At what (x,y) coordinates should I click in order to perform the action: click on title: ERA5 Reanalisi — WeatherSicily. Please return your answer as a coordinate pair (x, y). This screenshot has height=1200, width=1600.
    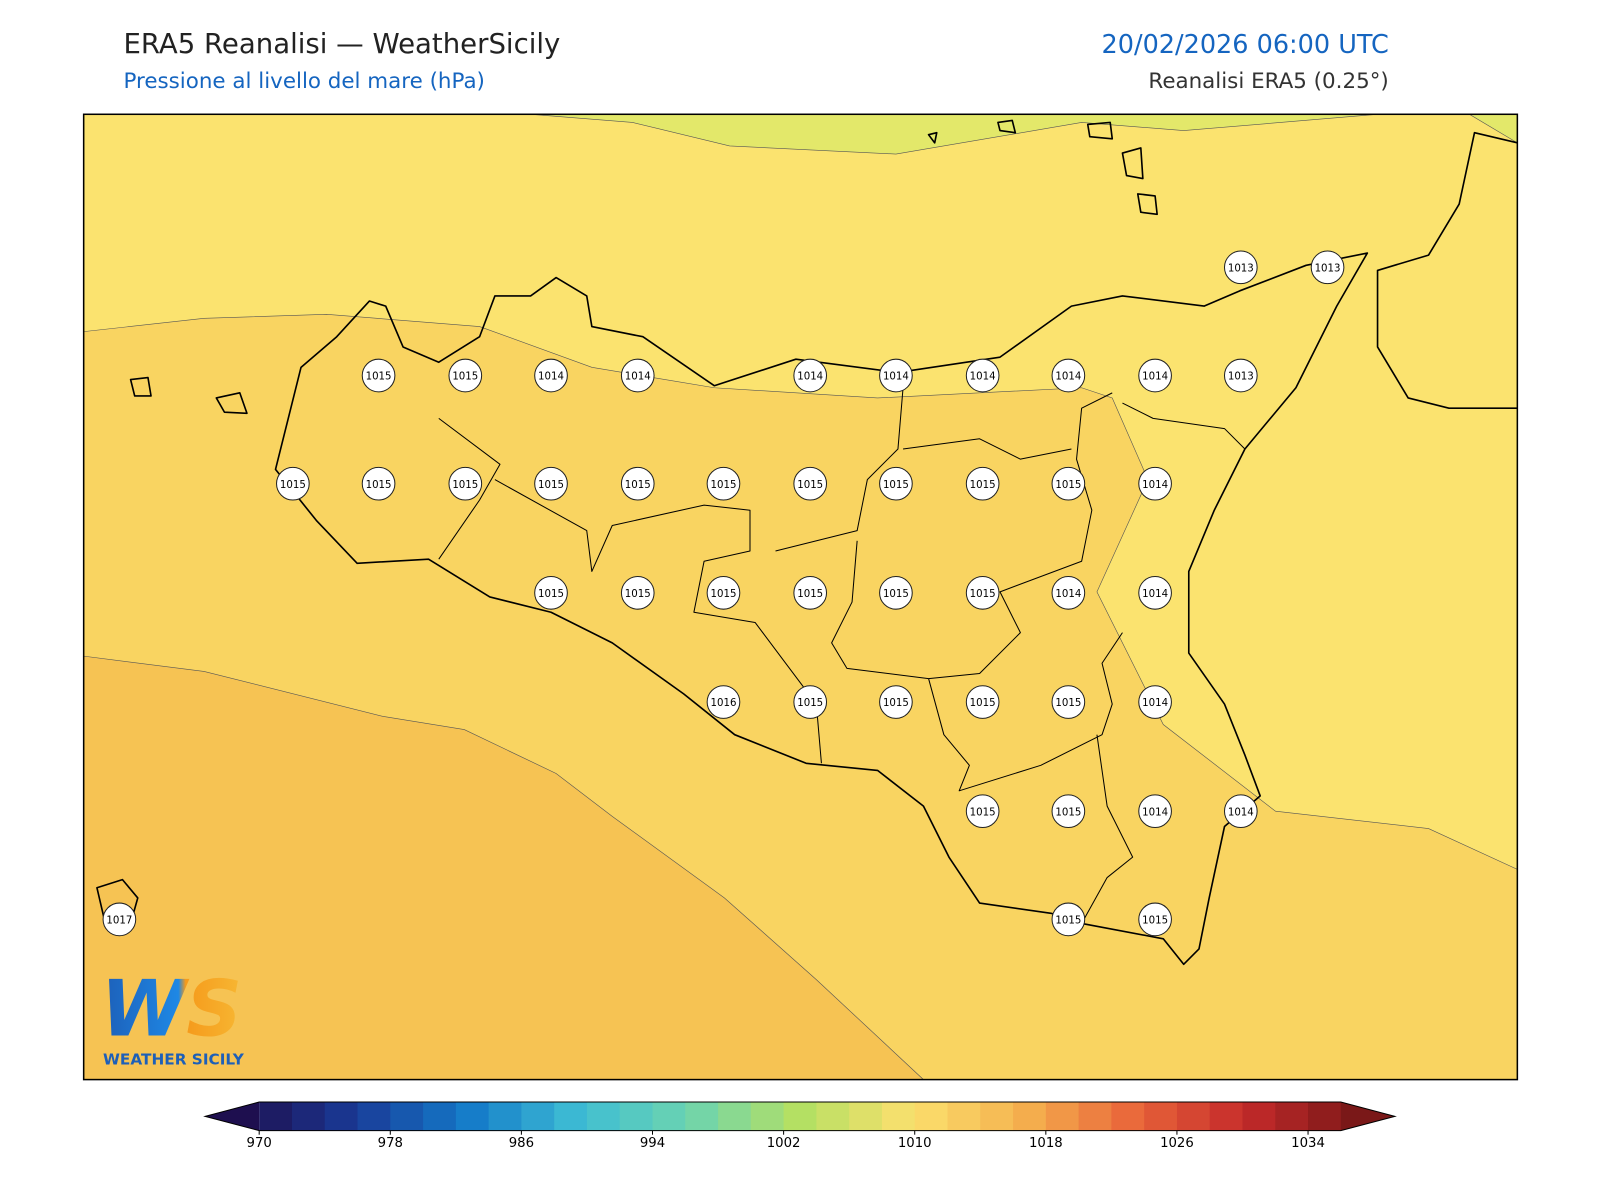
    Looking at the image, I should click on (341, 44).